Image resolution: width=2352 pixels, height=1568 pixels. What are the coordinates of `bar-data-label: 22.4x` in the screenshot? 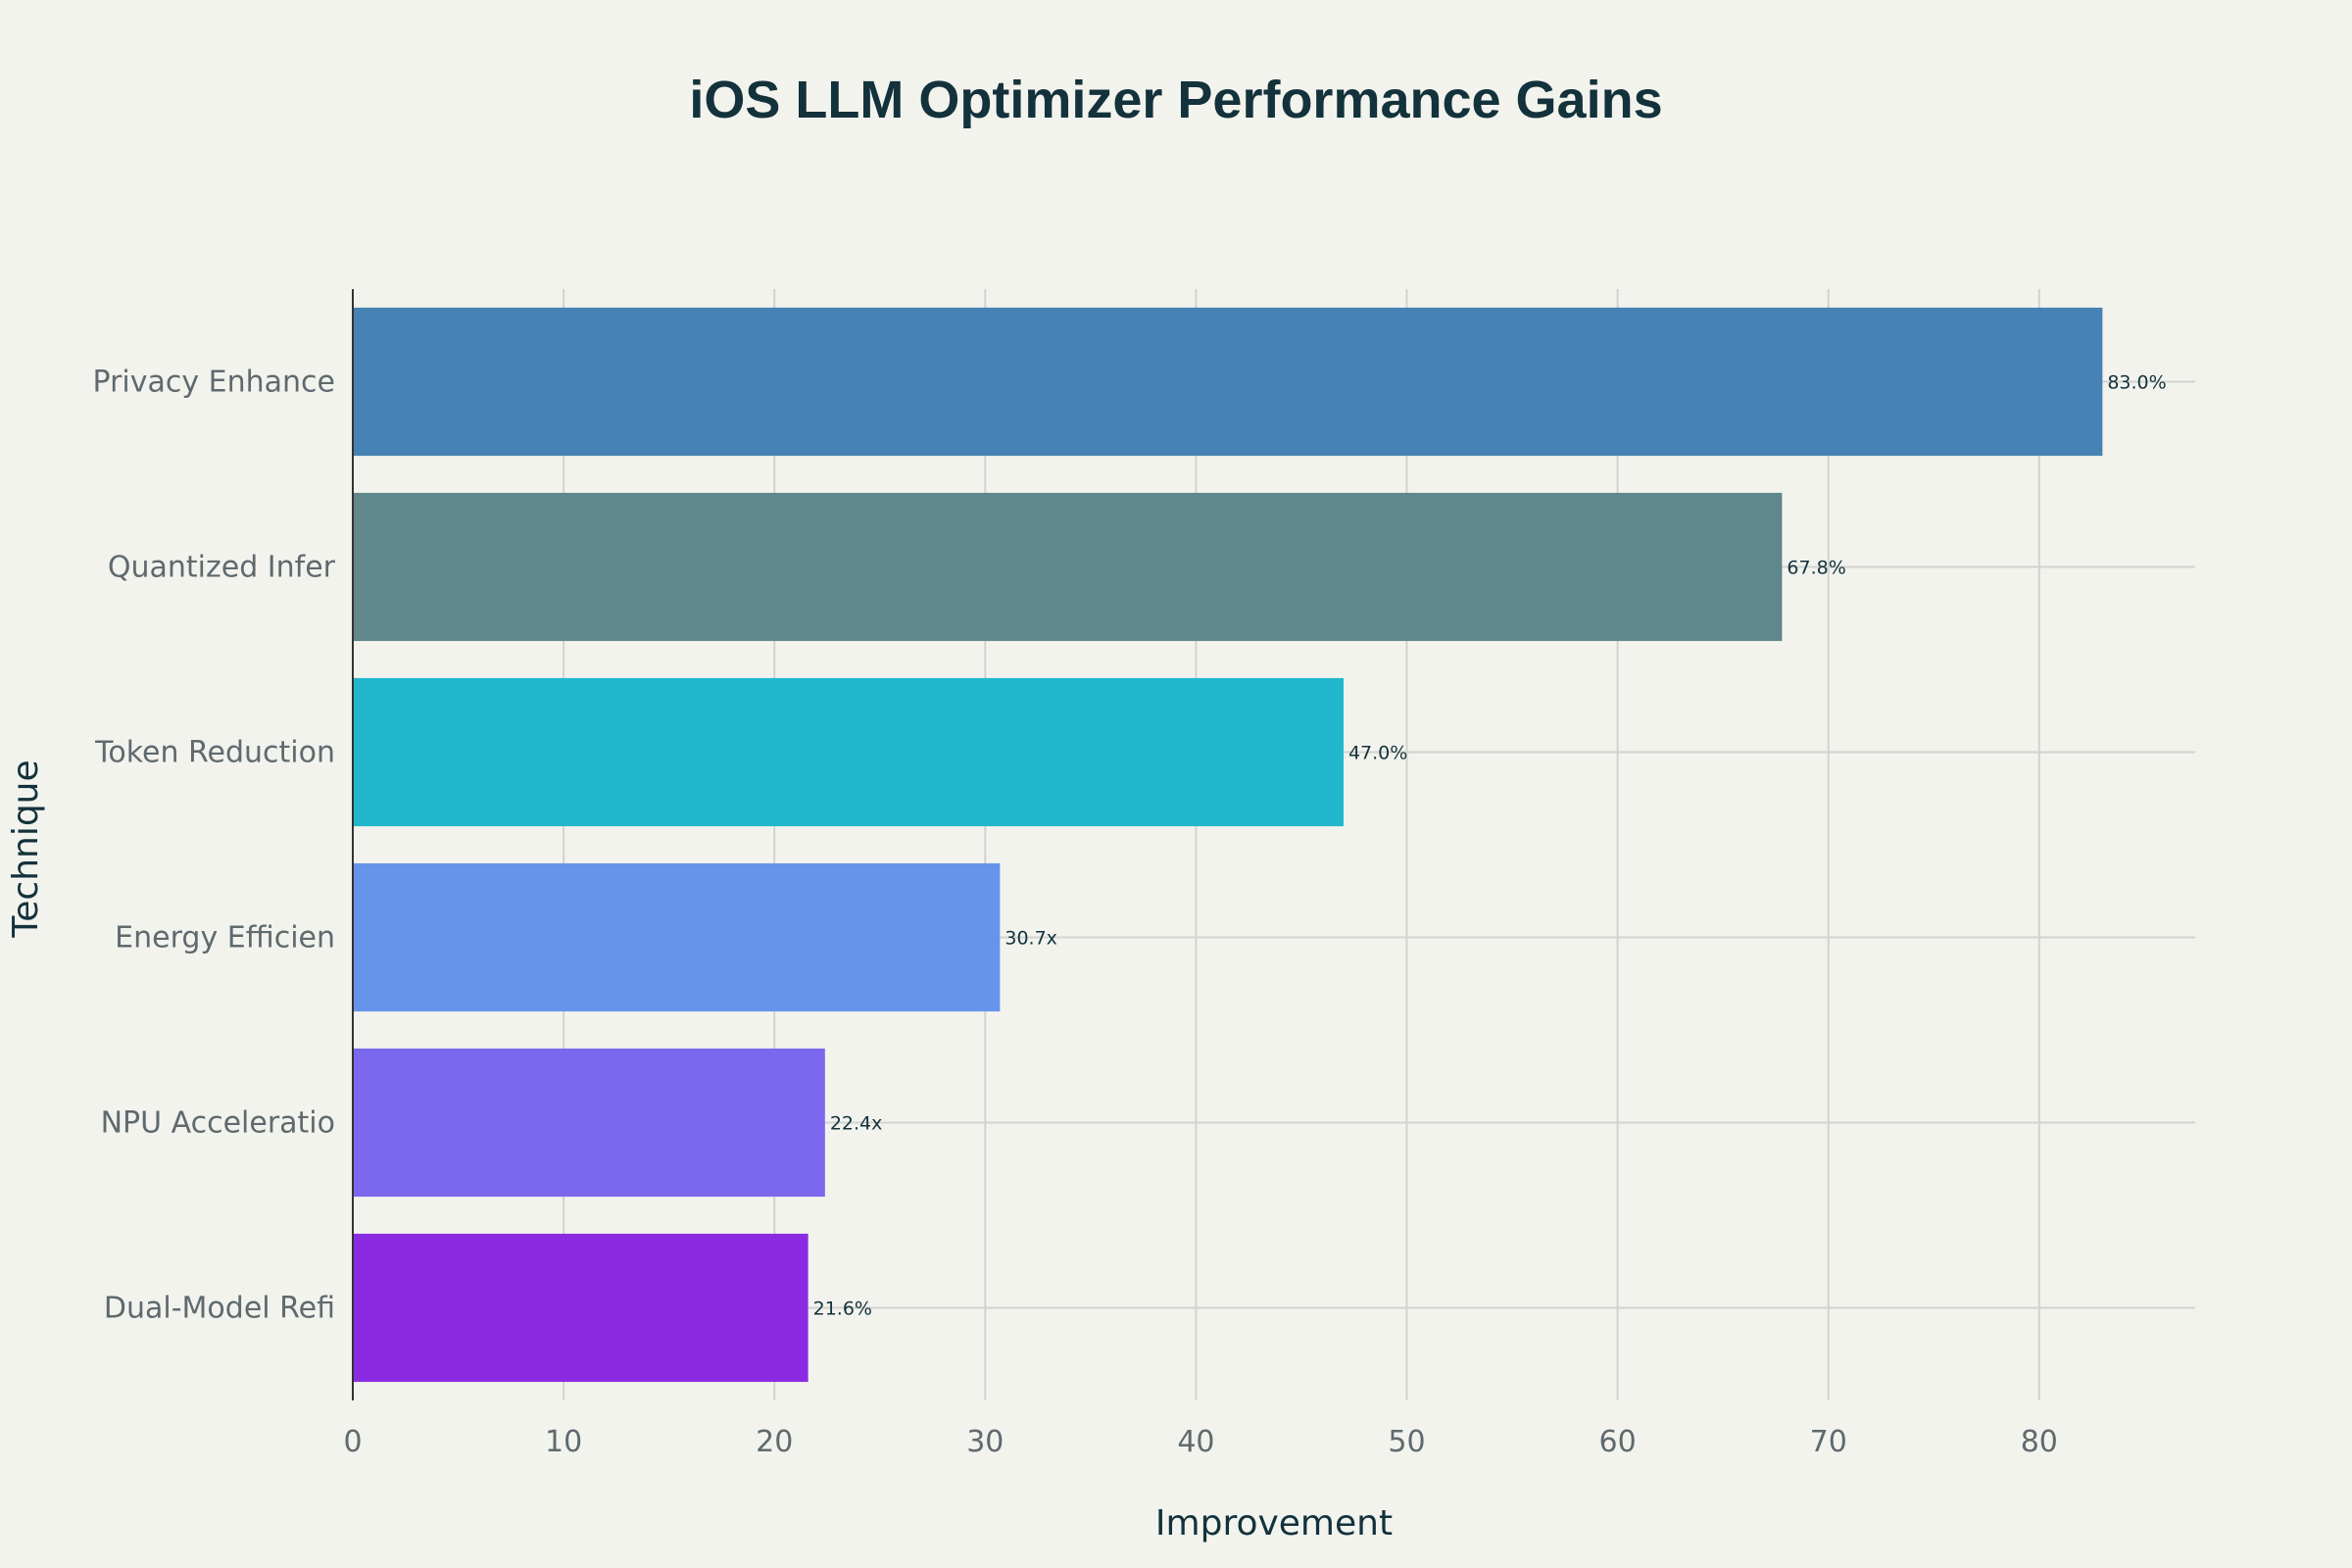 It's located at (856, 1124).